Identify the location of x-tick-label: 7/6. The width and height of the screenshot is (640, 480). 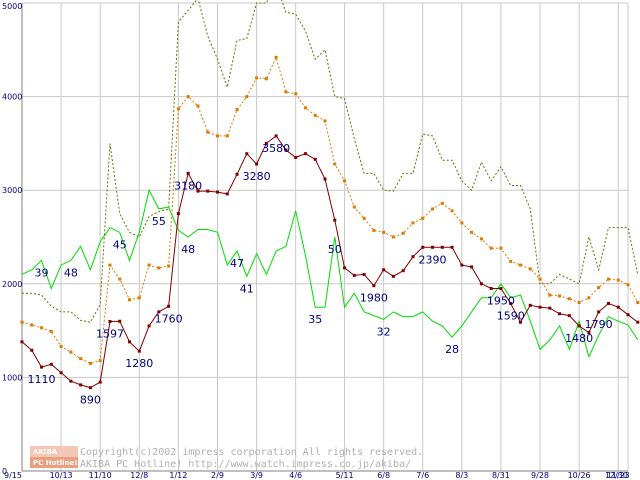
(422, 475).